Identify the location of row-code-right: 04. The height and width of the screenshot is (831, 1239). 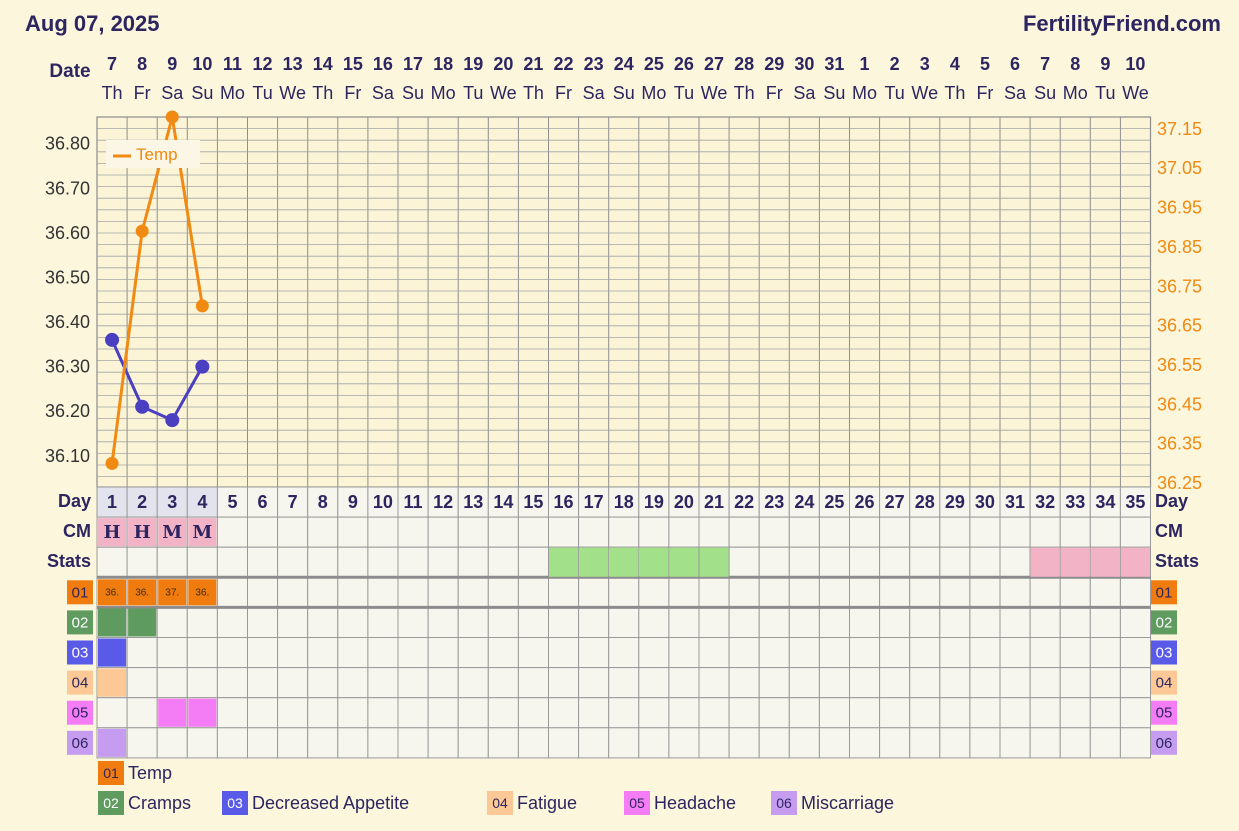
(1164, 683).